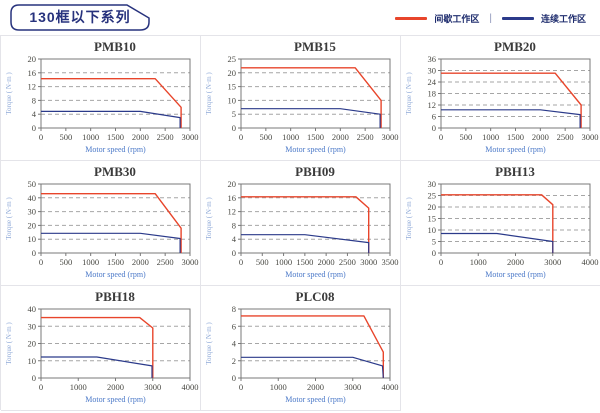  What do you see at coordinates (34, 100) in the screenshot?
I see `y-tick-label: 8` at bounding box center [34, 100].